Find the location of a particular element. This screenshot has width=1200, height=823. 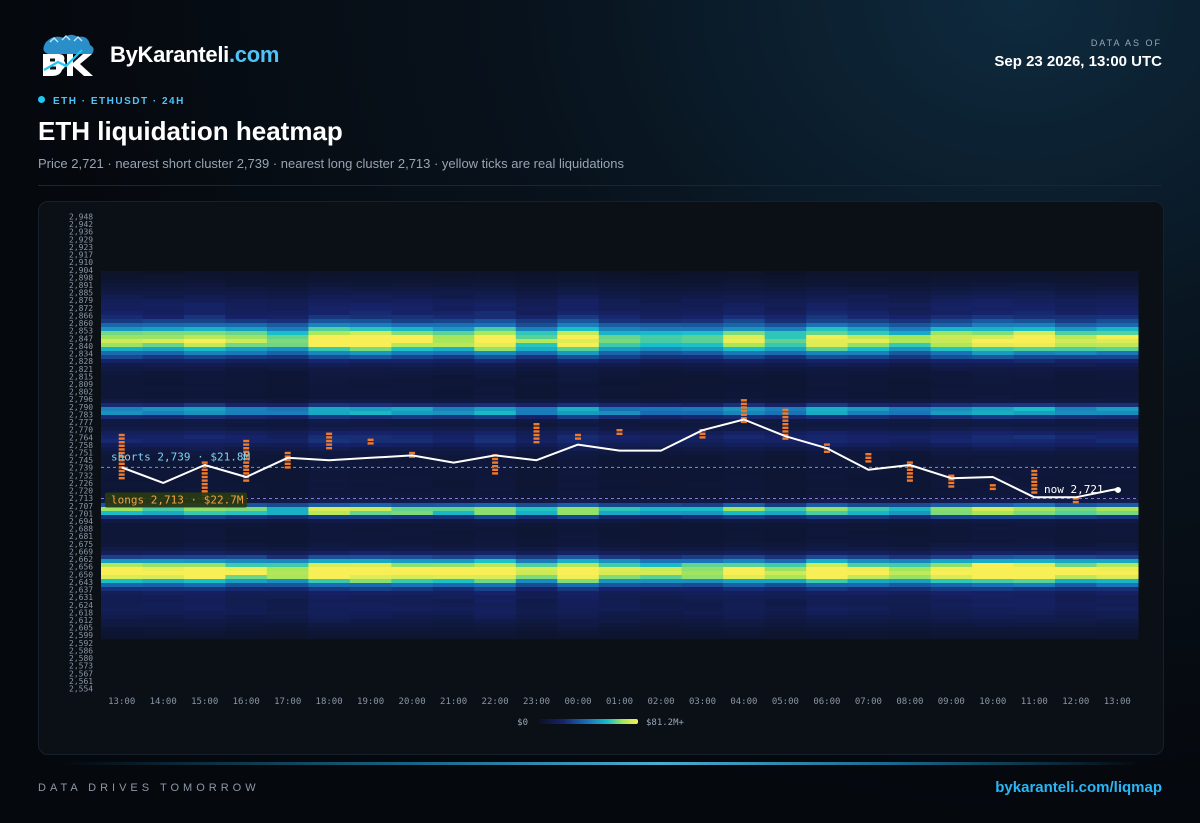

footer-url-link: bykaranteli.com/liqmap is located at coordinates (1078, 787).